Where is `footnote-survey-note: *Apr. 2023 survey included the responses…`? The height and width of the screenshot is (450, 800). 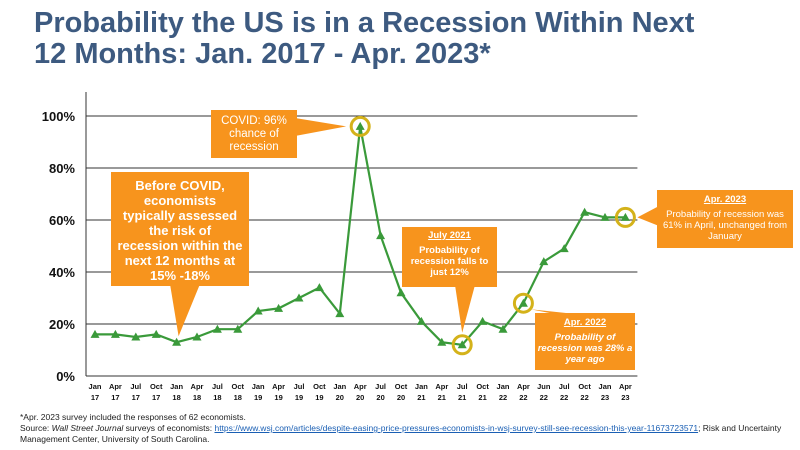
footnote-survey-note: *Apr. 2023 survey included the responses… is located at coordinates (133, 417).